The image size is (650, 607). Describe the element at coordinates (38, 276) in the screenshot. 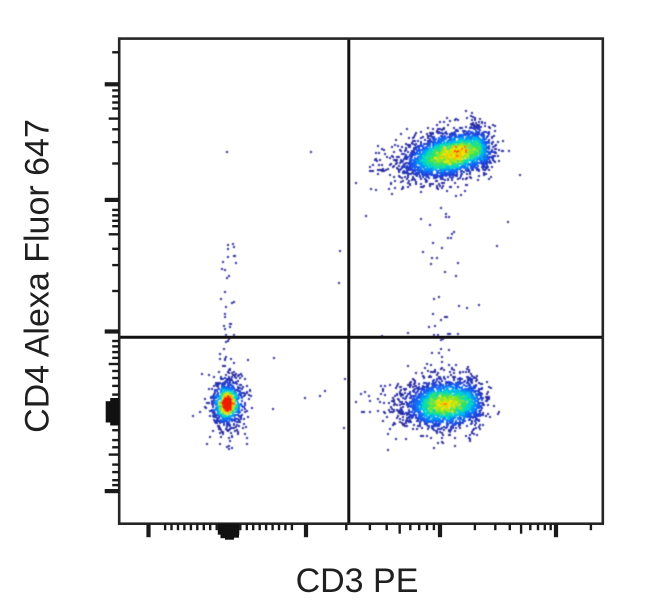

I see `svg-text: CD4 Alexa Fluor 647` at that location.